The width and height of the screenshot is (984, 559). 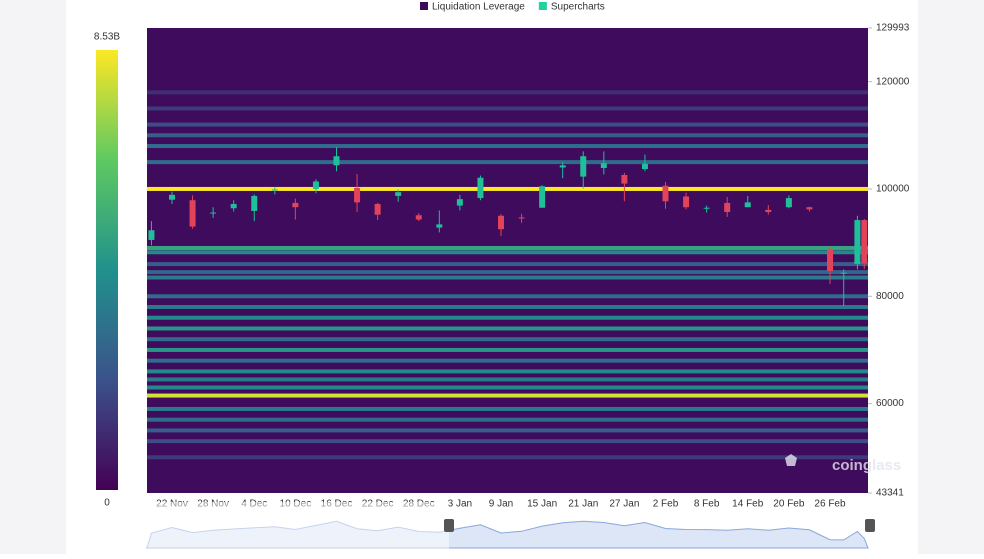 I want to click on y-tick-label: 60000, so click(x=890, y=403).